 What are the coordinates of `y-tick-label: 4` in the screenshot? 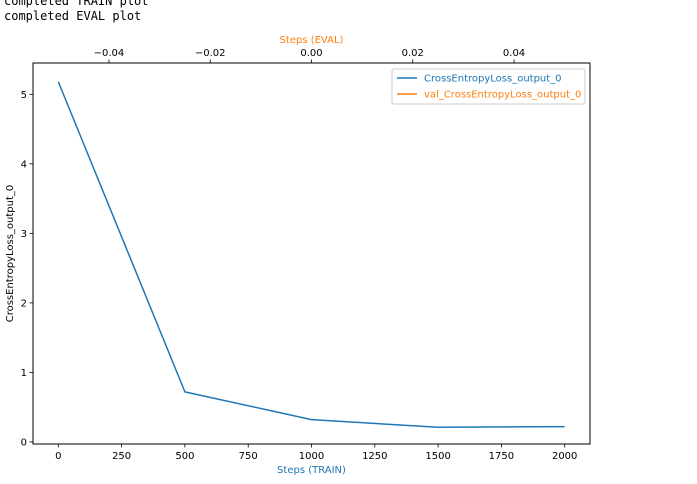 It's located at (24, 164).